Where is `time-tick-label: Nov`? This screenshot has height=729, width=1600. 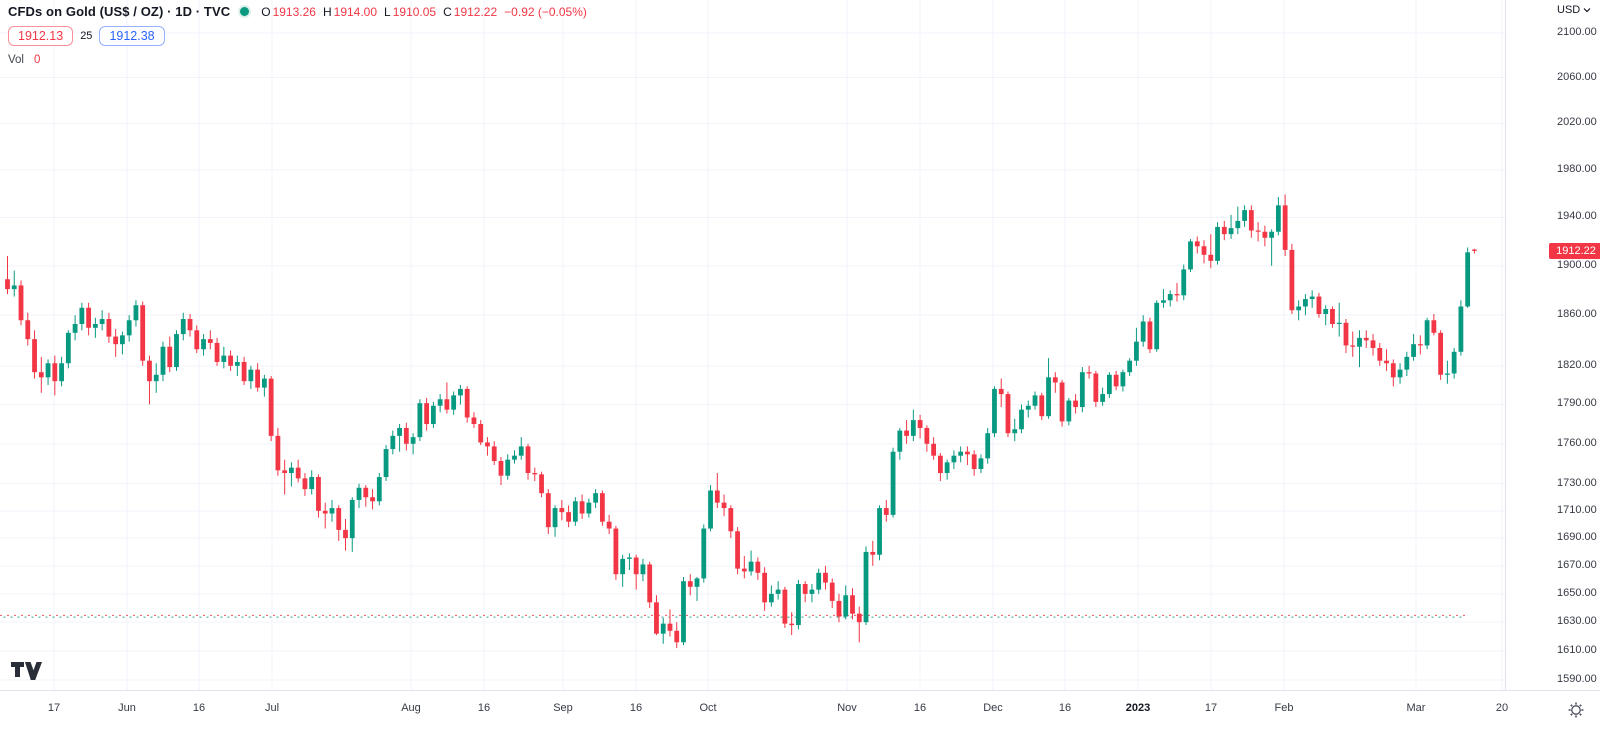 time-tick-label: Nov is located at coordinates (847, 708).